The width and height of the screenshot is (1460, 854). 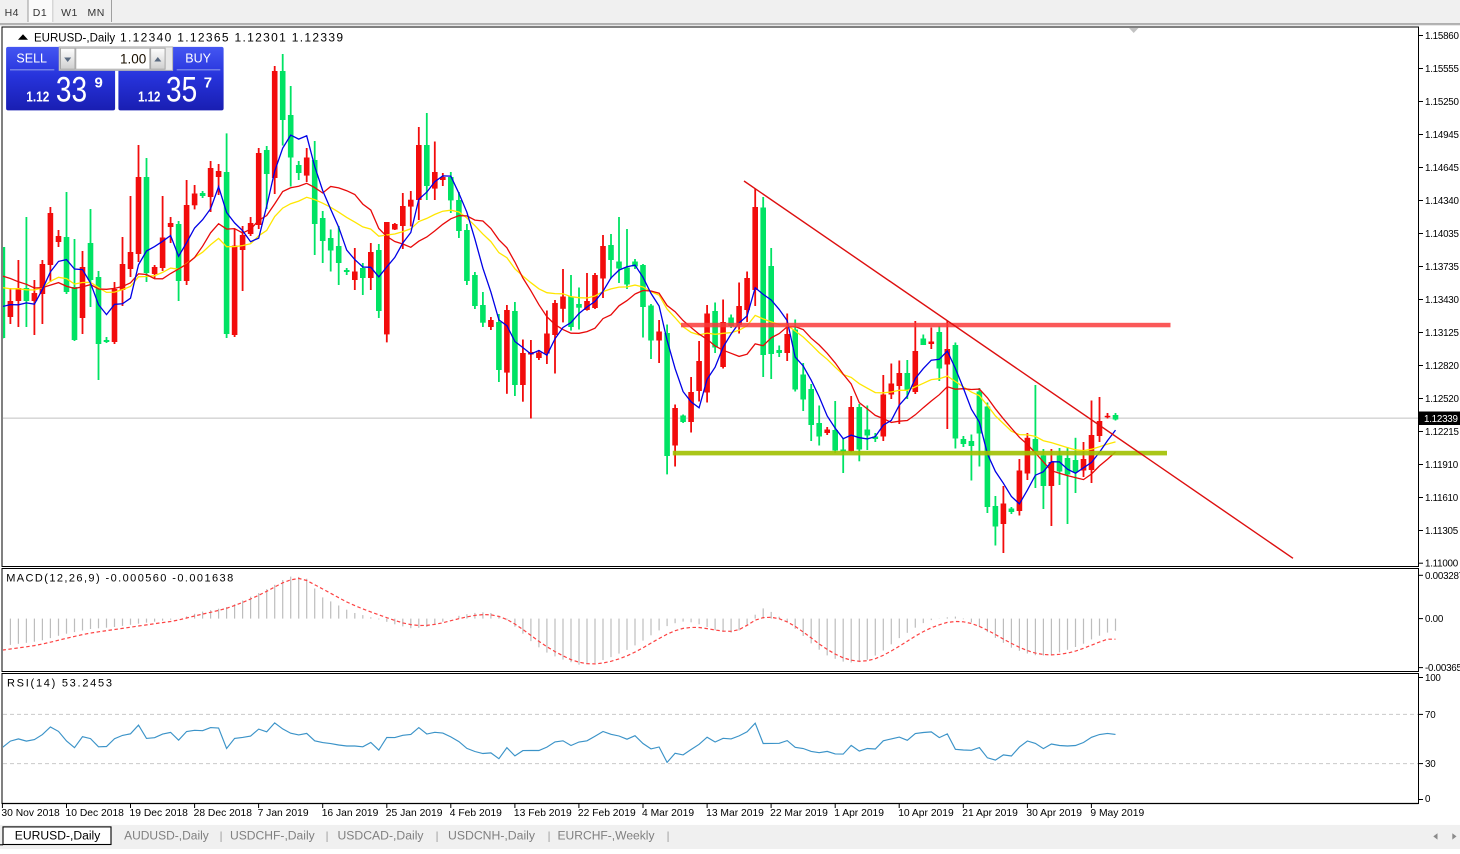 I want to click on svg-text: 1.11910, so click(x=1442, y=465).